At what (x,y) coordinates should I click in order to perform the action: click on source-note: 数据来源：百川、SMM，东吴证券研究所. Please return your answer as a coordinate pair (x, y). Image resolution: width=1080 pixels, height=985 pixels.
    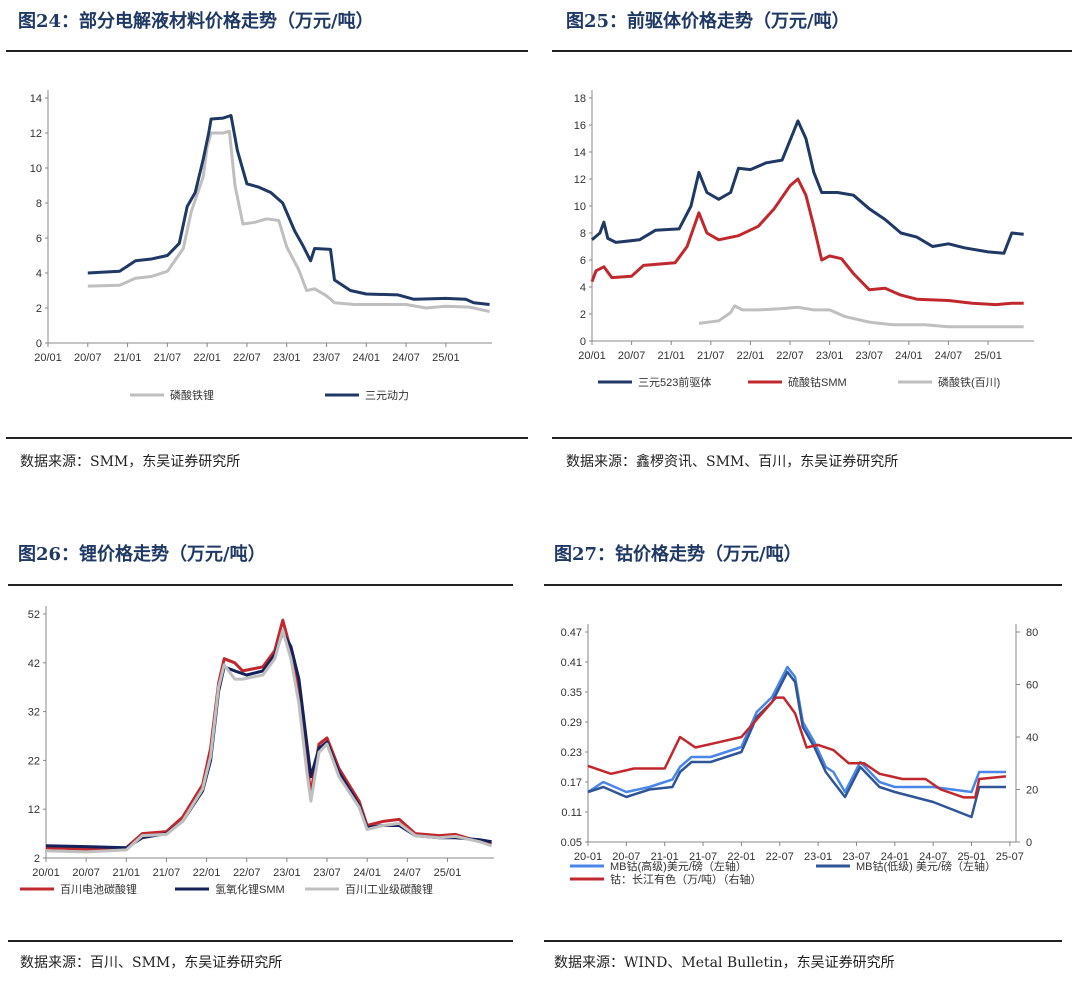
    Looking at the image, I should click on (151, 963).